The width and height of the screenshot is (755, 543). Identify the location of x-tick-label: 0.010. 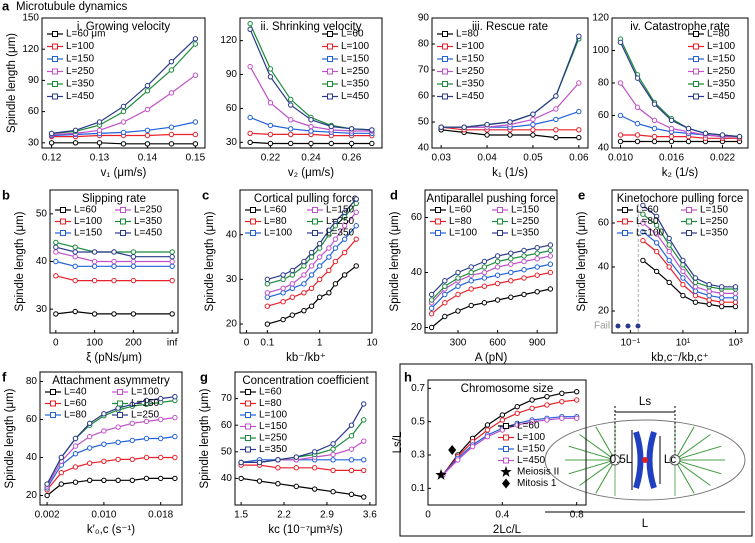
(103, 515).